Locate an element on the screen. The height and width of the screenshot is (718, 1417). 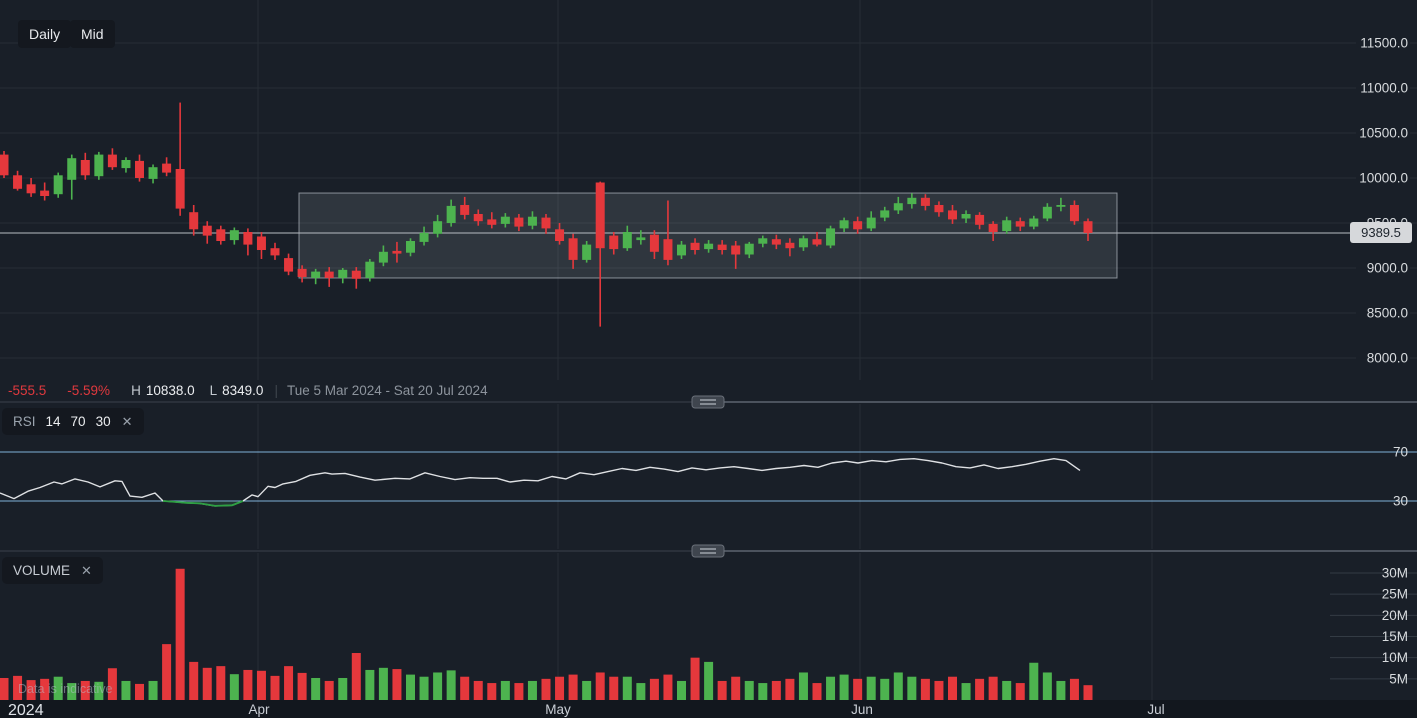
high-label: H is located at coordinates (136, 390).